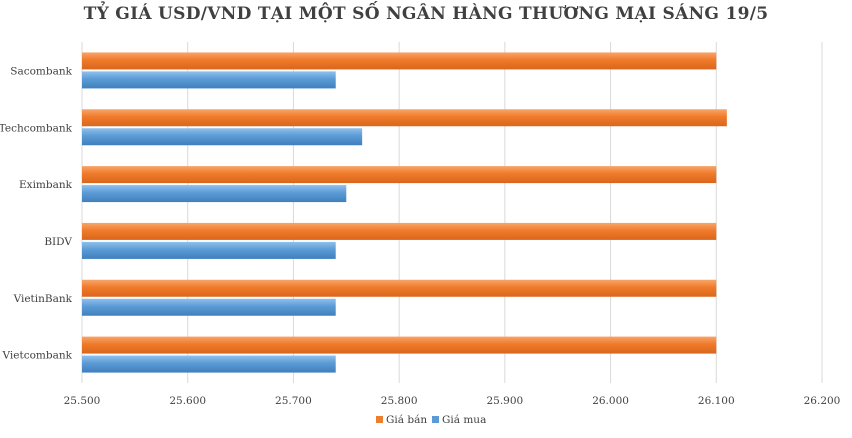 This screenshot has height=438, width=852. Describe the element at coordinates (37, 356) in the screenshot. I see `category-label: Vietcombank` at that location.